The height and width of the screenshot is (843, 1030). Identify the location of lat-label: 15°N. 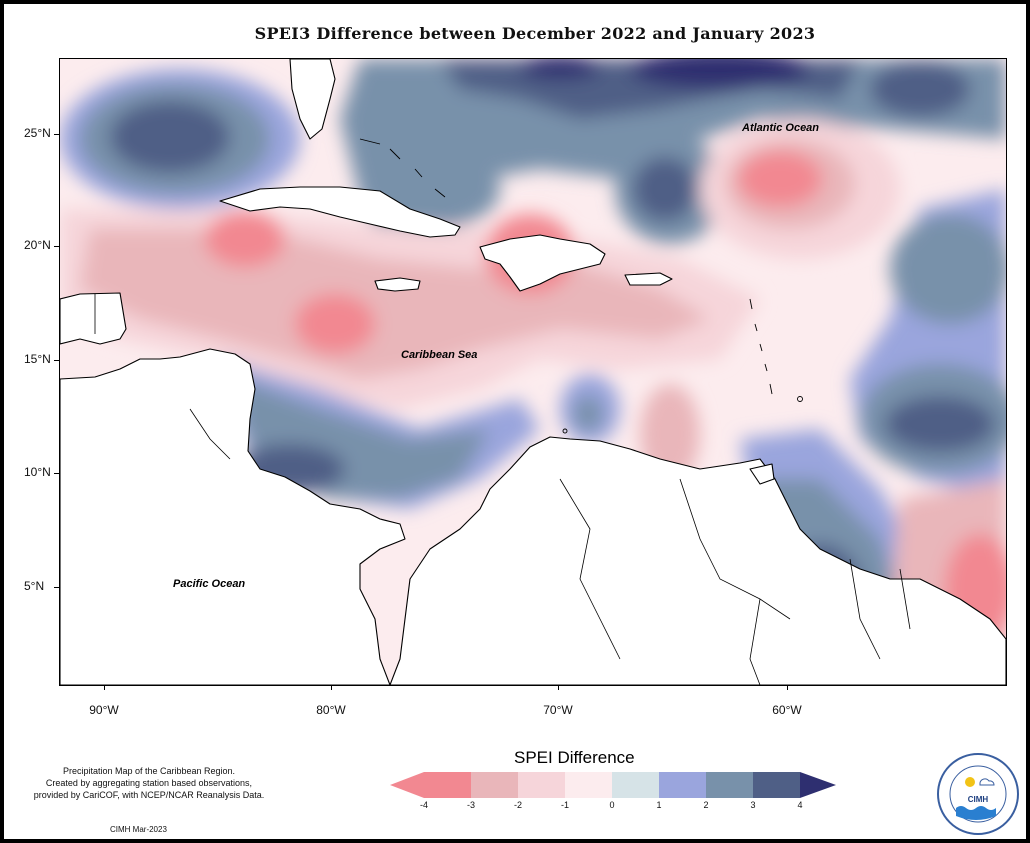
(37, 359).